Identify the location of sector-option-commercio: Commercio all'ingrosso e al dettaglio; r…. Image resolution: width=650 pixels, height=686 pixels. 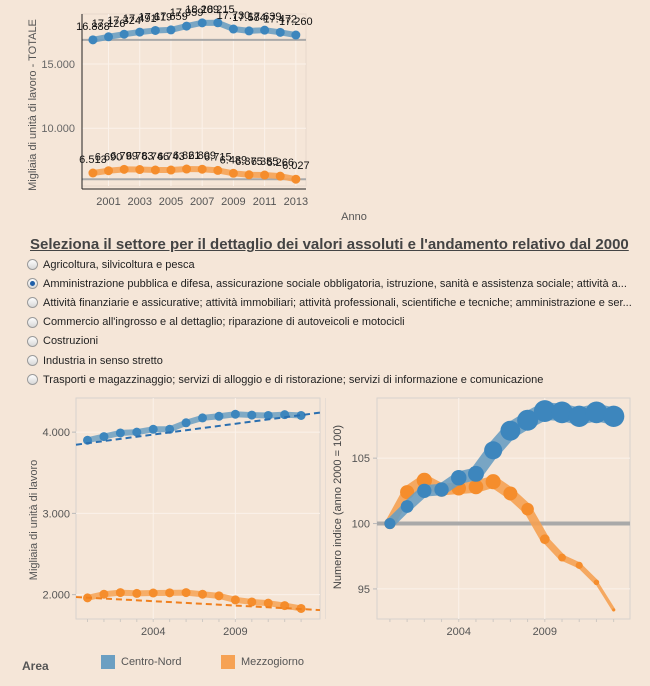
(332, 322).